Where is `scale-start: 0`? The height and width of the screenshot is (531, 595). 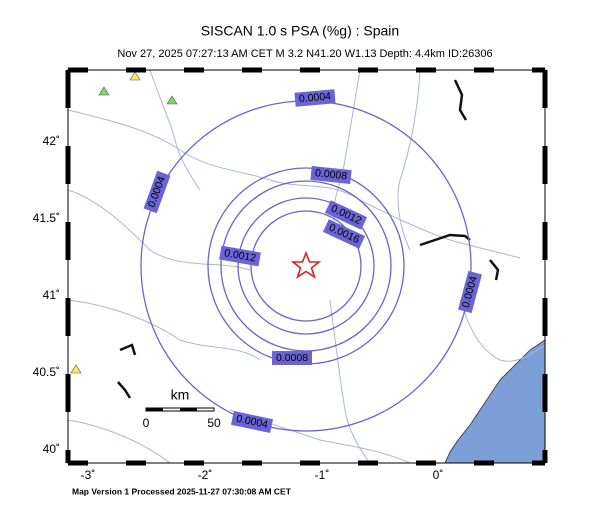
scale-start: 0 is located at coordinates (146, 423).